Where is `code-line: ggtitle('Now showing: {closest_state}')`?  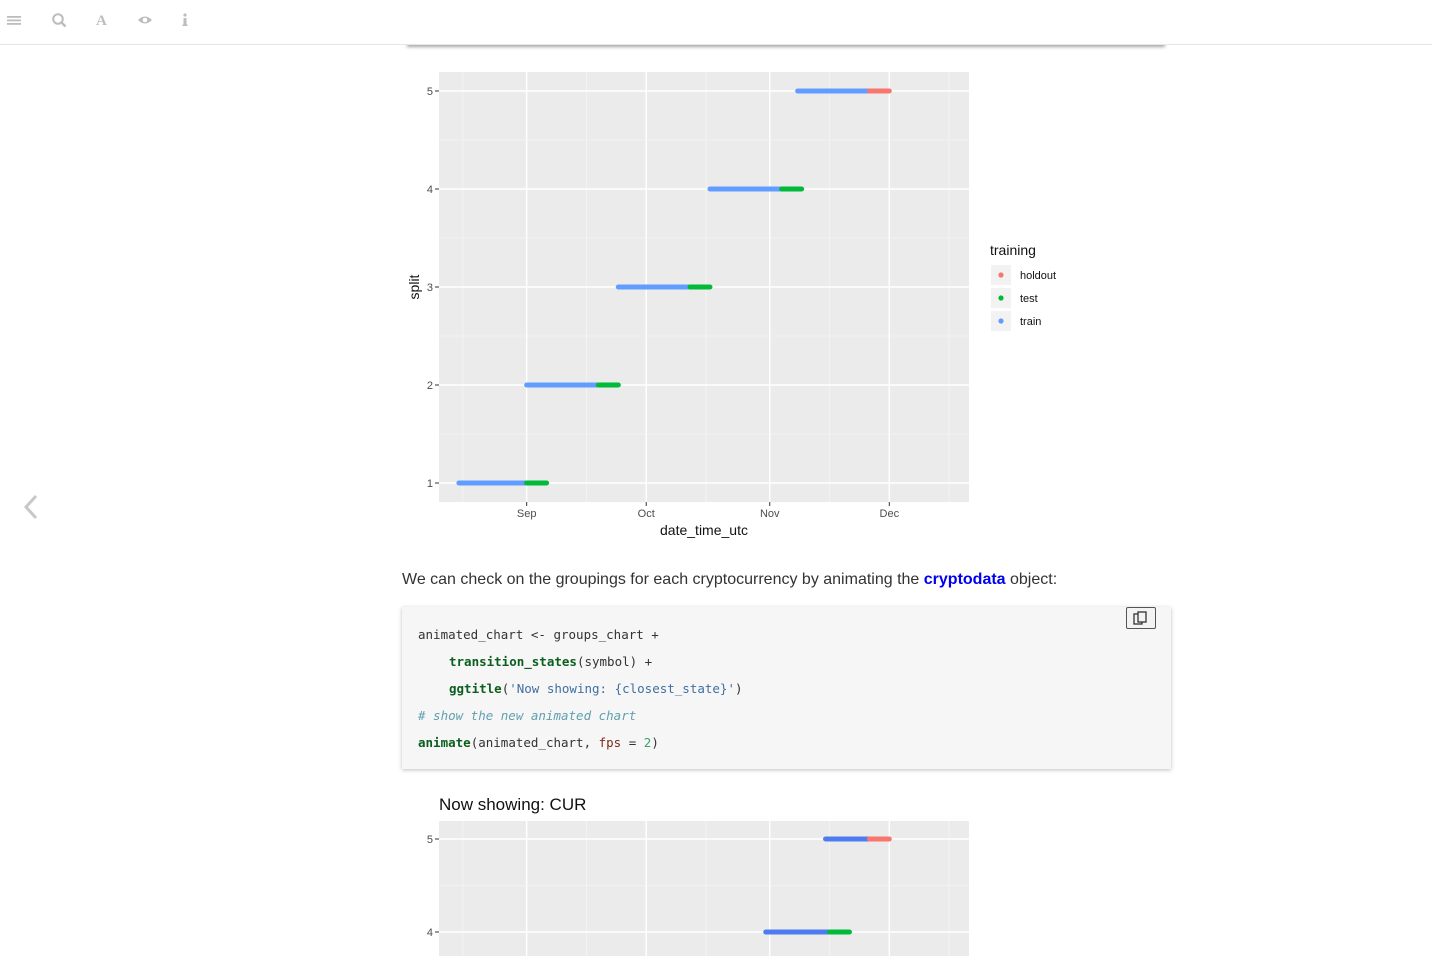
code-line: ggtitle('Now showing: {closest_state}') is located at coordinates (580, 693).